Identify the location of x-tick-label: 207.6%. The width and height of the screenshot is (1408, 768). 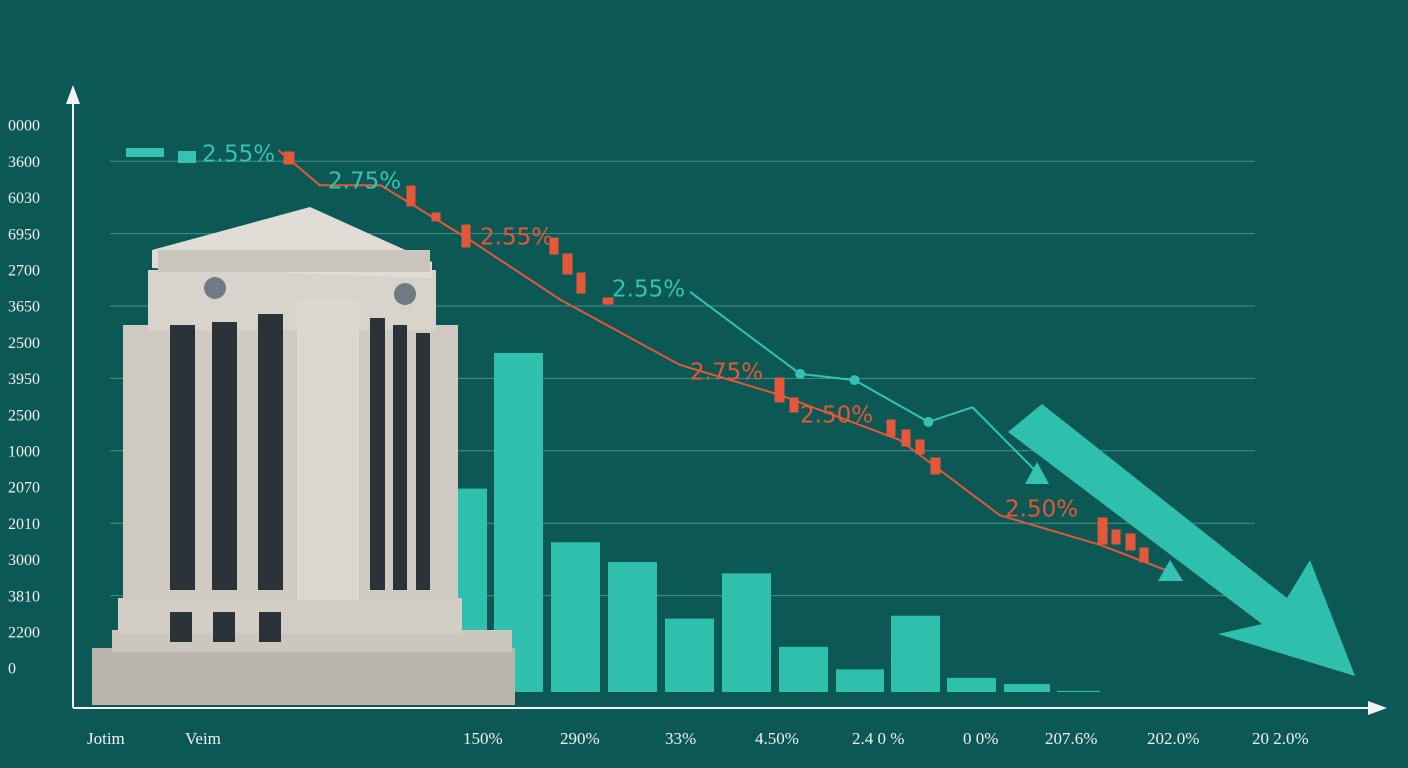
(1071, 738).